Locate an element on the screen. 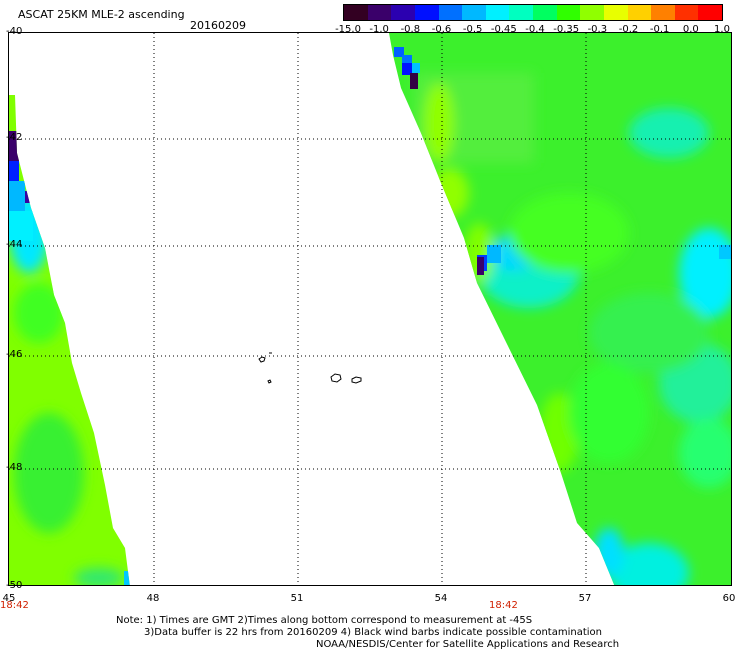  colorbar-tick-label: -0.2 is located at coordinates (628, 29).